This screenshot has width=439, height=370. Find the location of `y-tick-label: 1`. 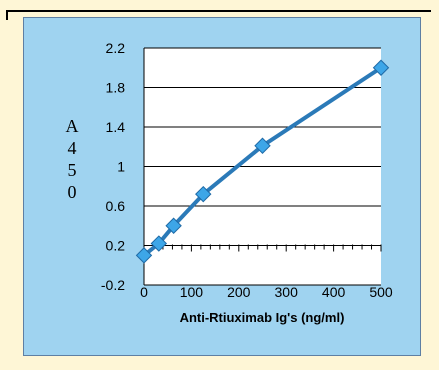

y-tick-label: 1 is located at coordinates (121, 167).